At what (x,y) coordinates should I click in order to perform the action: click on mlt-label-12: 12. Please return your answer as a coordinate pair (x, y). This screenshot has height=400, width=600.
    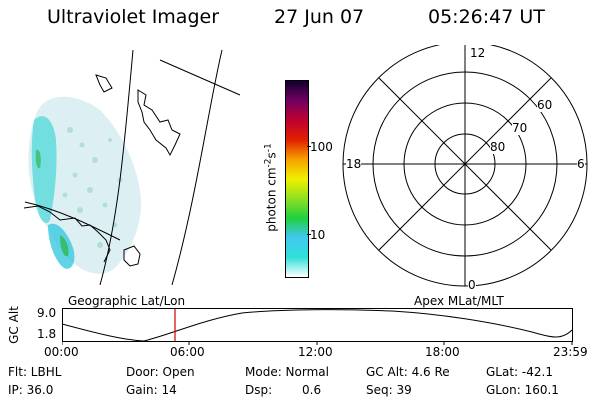
    Looking at the image, I should click on (478, 53).